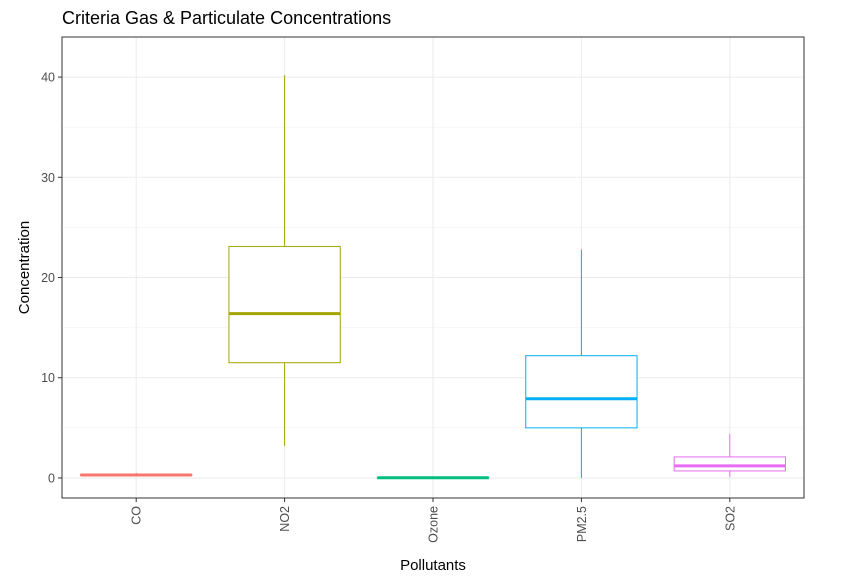  I want to click on y-tick-label: 40, so click(48, 78).